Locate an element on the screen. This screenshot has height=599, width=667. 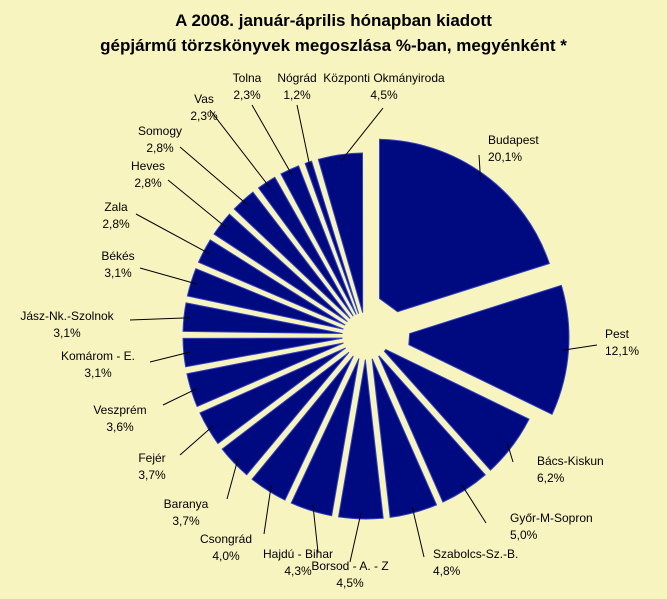
slice-value-8: 3,7% is located at coordinates (186, 521).